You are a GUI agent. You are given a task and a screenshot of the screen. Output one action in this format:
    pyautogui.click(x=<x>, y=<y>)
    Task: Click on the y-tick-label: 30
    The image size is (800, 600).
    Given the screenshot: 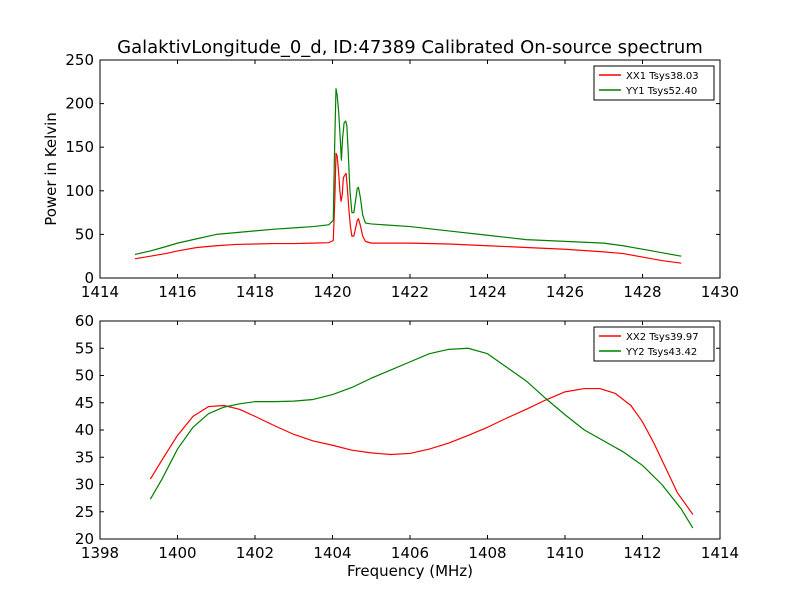 What is the action you would take?
    pyautogui.click(x=84, y=485)
    